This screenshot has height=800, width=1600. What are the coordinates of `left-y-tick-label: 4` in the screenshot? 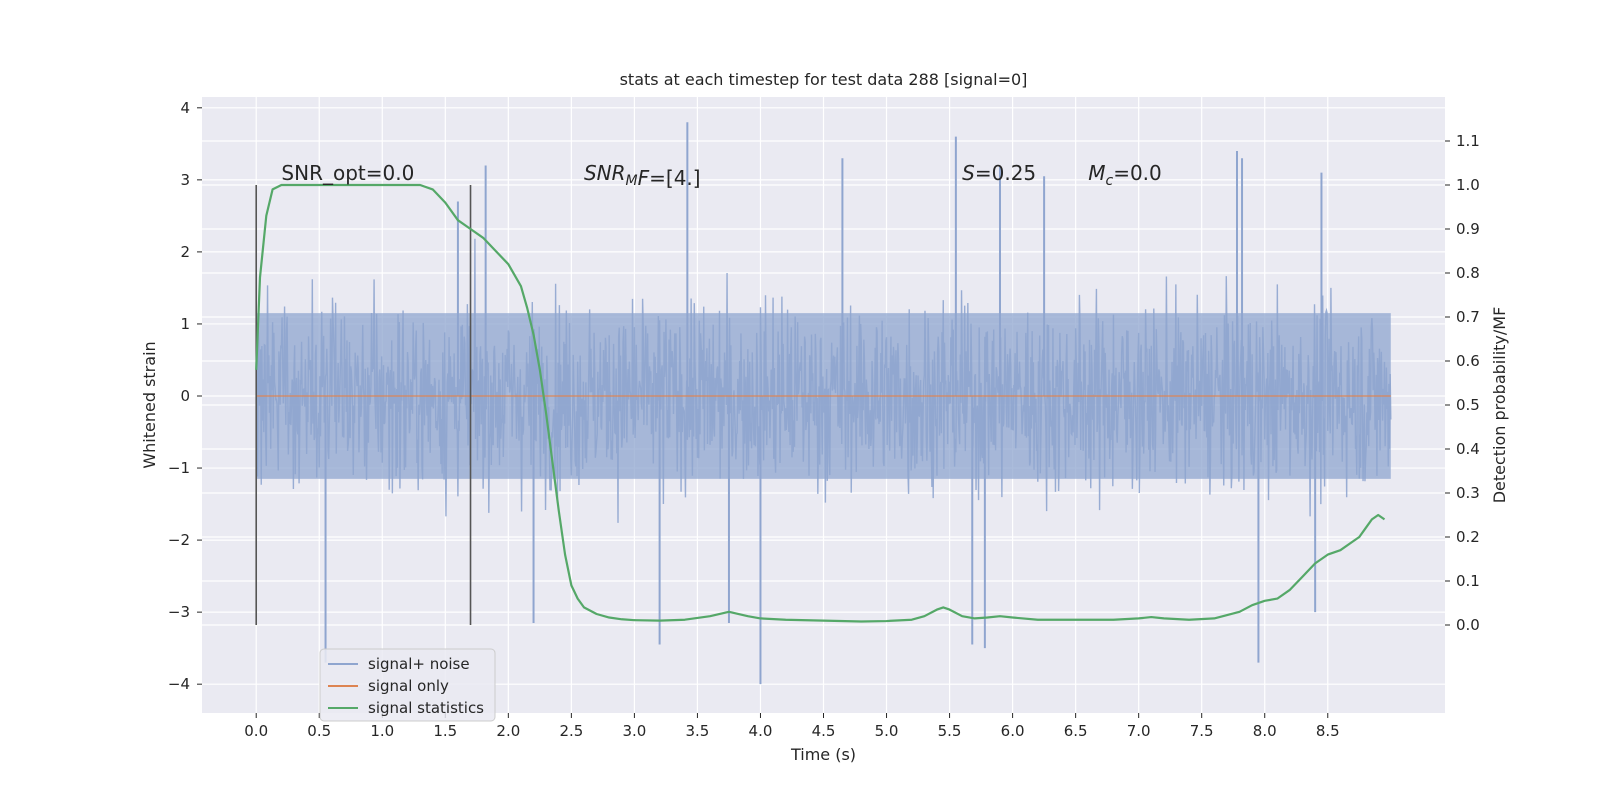 It's located at (185, 108).